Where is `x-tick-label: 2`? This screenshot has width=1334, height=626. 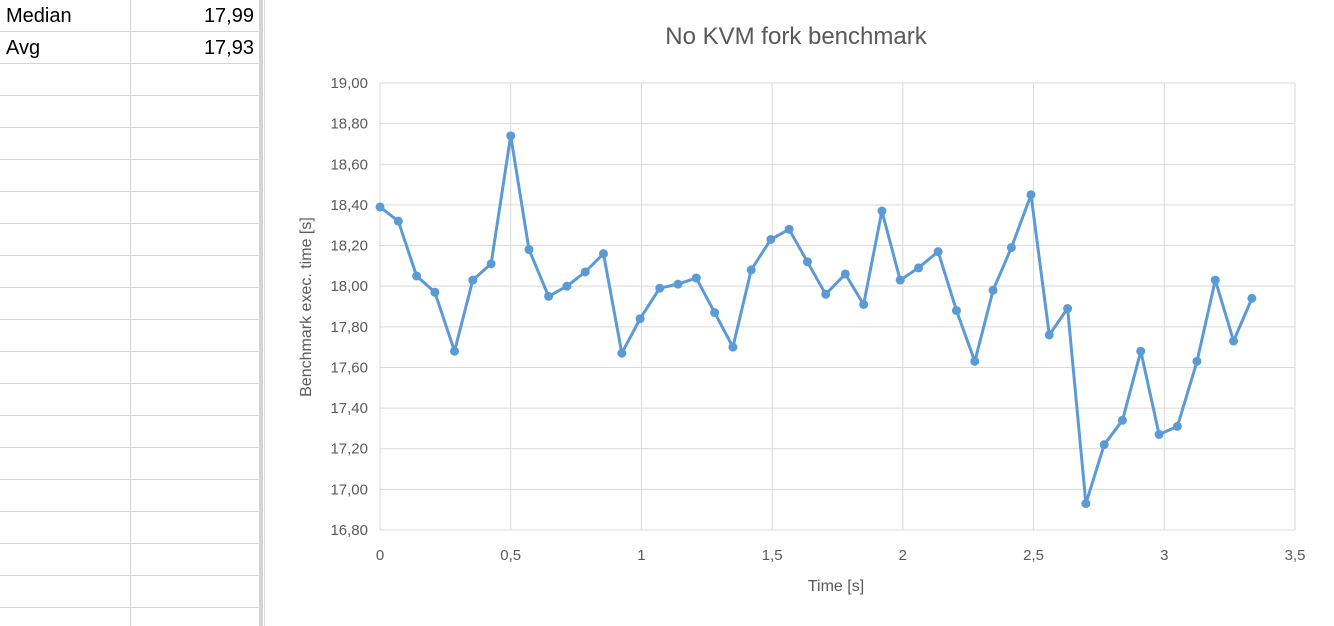 x-tick-label: 2 is located at coordinates (903, 555).